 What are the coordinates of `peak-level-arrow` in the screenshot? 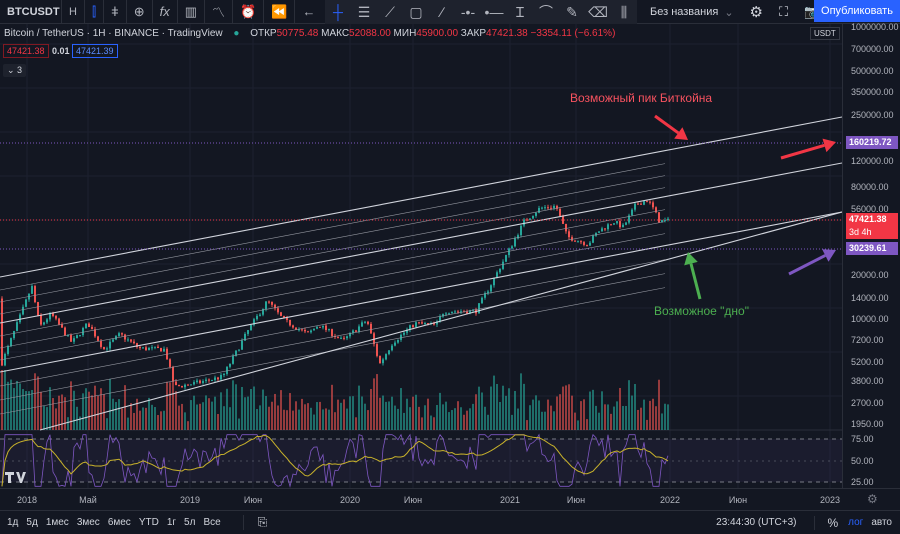 It's located at (802, 151).